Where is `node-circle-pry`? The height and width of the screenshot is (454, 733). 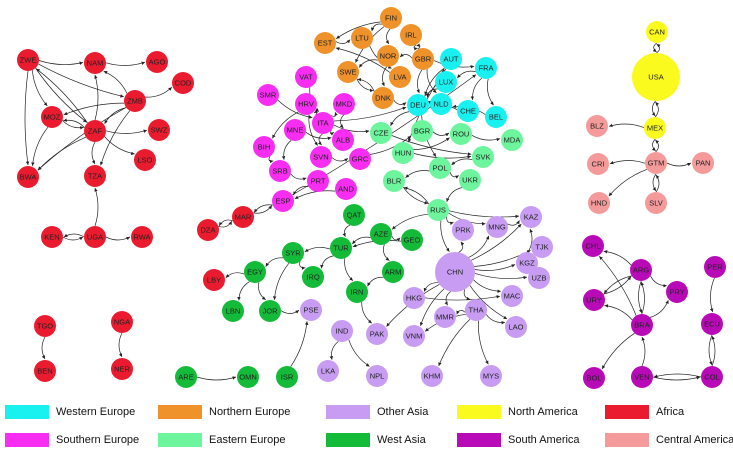 node-circle-pry is located at coordinates (677, 292).